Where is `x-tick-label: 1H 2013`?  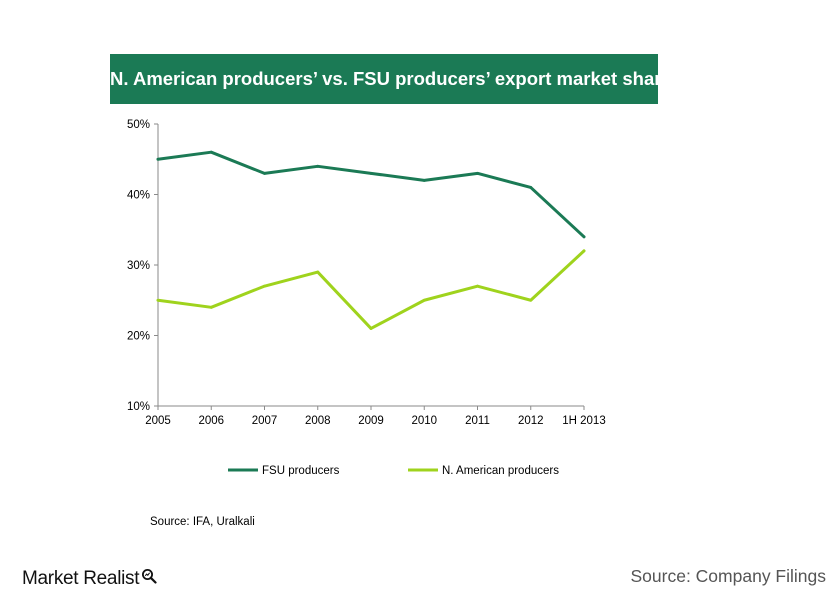 x-tick-label: 1H 2013 is located at coordinates (583, 421).